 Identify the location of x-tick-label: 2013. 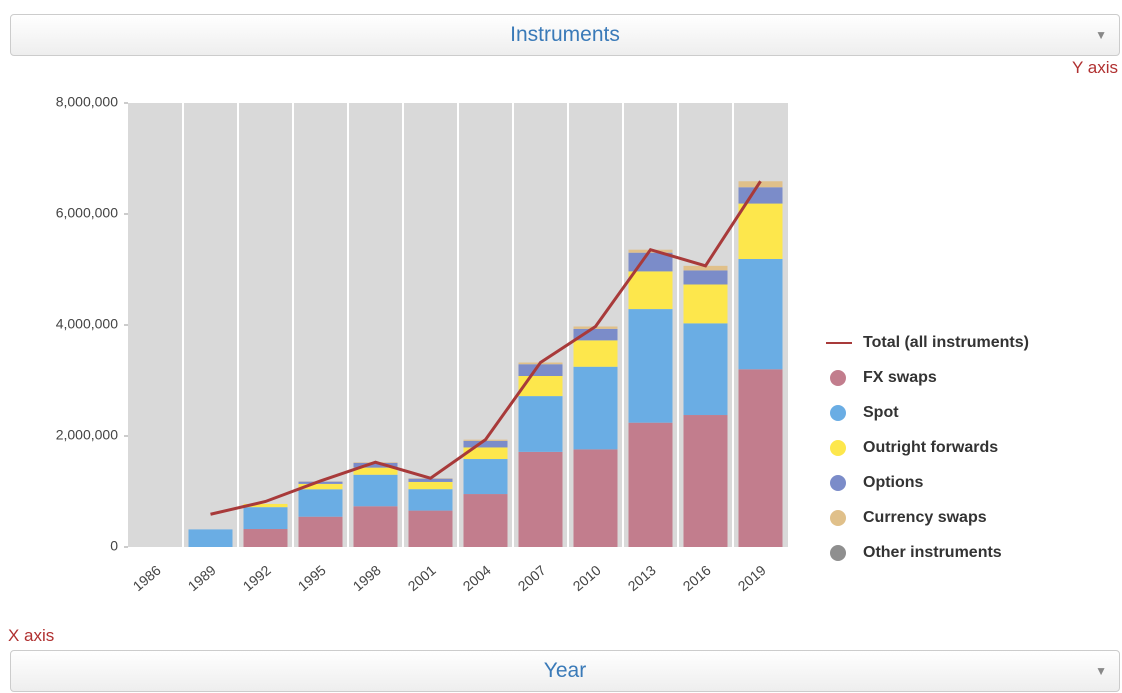
(642, 578).